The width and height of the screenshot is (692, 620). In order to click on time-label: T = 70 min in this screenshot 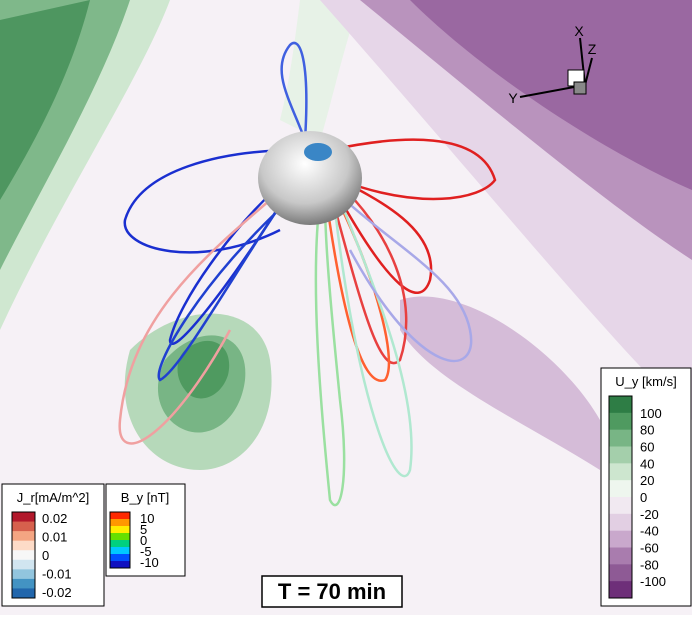, I will do `click(332, 591)`.